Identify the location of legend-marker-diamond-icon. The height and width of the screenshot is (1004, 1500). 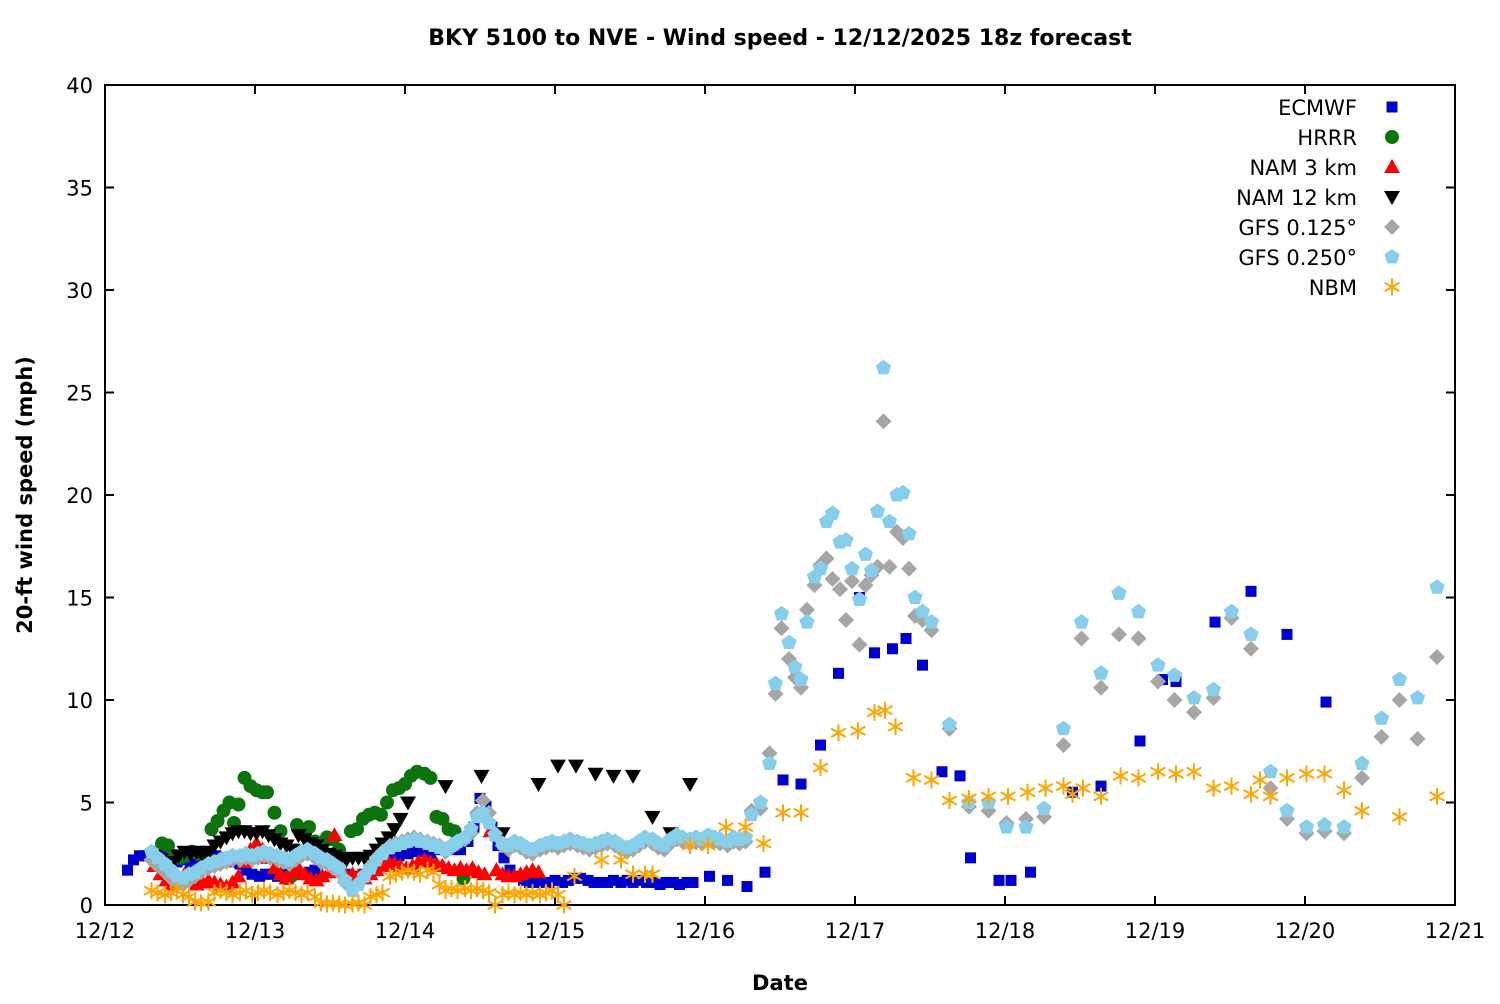
(1392, 227).